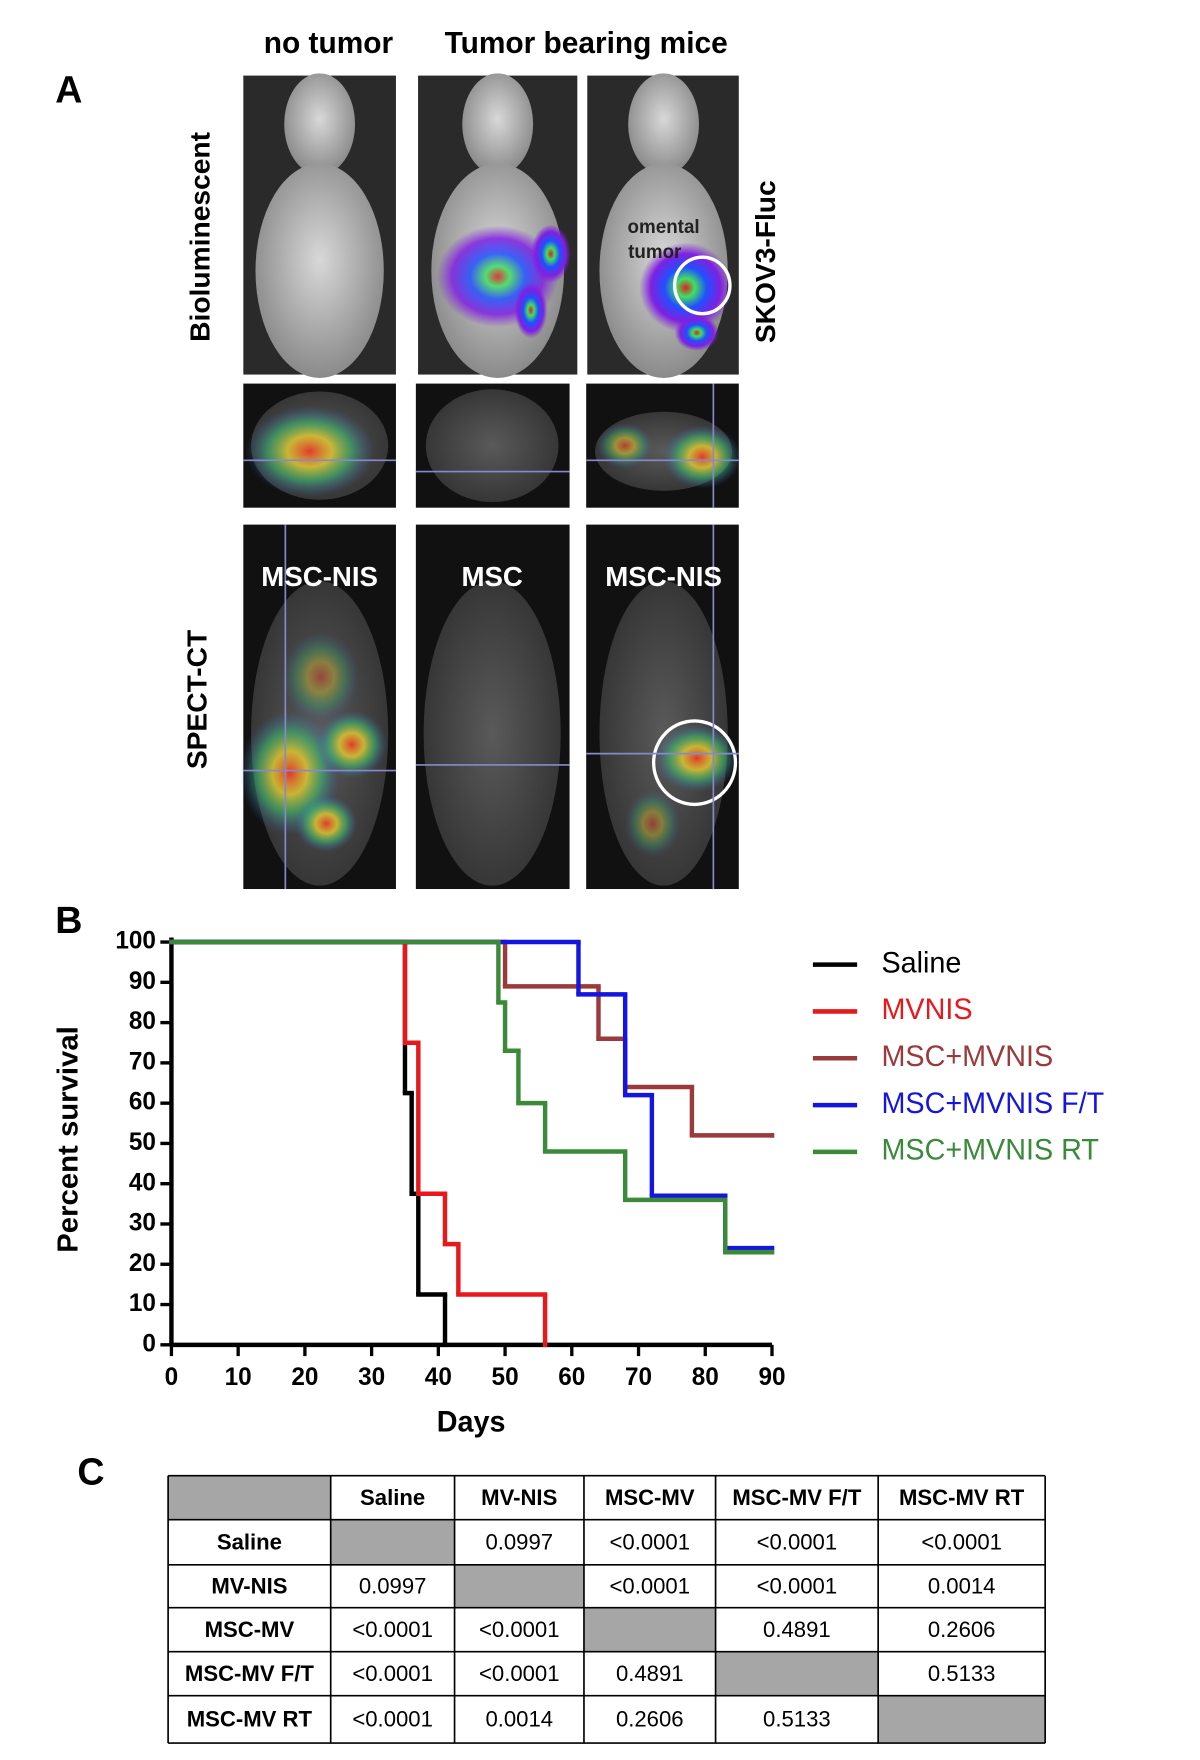 Image resolution: width=1200 pixels, height=1760 pixels. I want to click on x-tick-label: 80, so click(705, 1377).